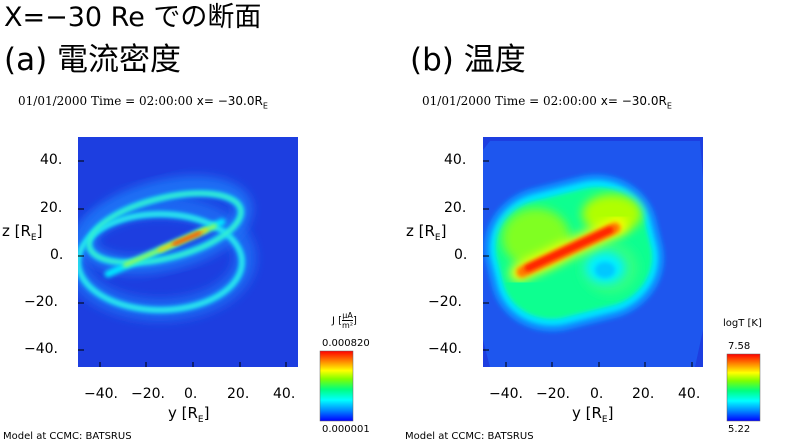  I want to click on panel-b-colorbar, so click(743, 387).